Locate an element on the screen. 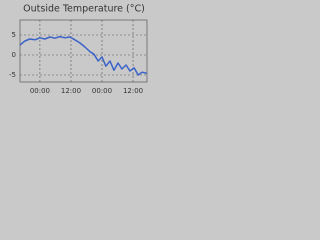 The image size is (320, 240). plot-area is located at coordinates (83, 51).